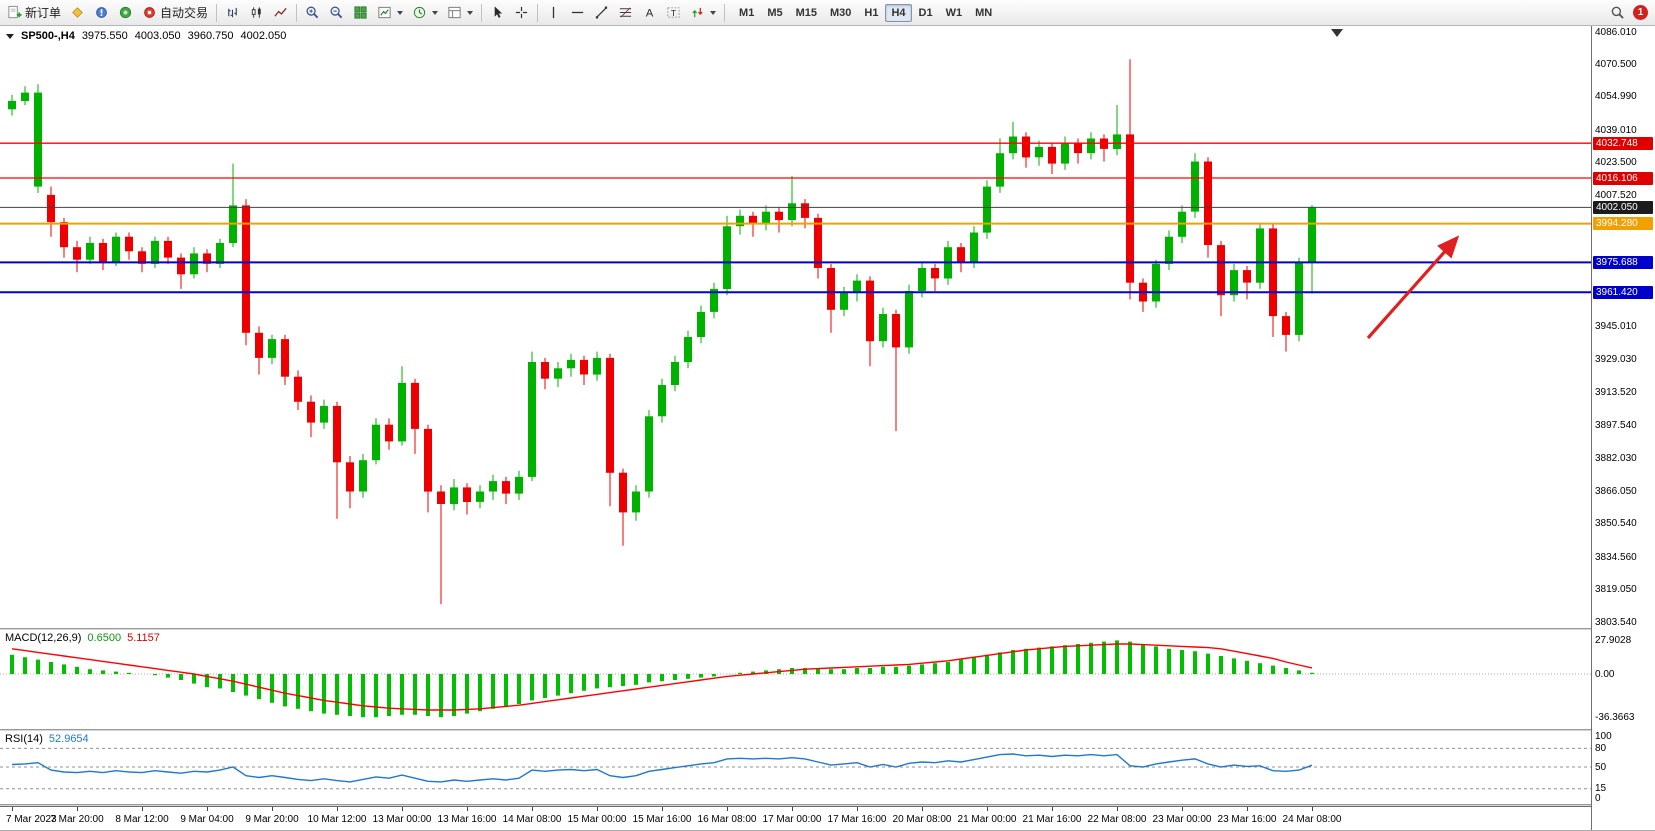 The height and width of the screenshot is (831, 1655). Describe the element at coordinates (1617, 12) in the screenshot. I see `search-button` at that location.